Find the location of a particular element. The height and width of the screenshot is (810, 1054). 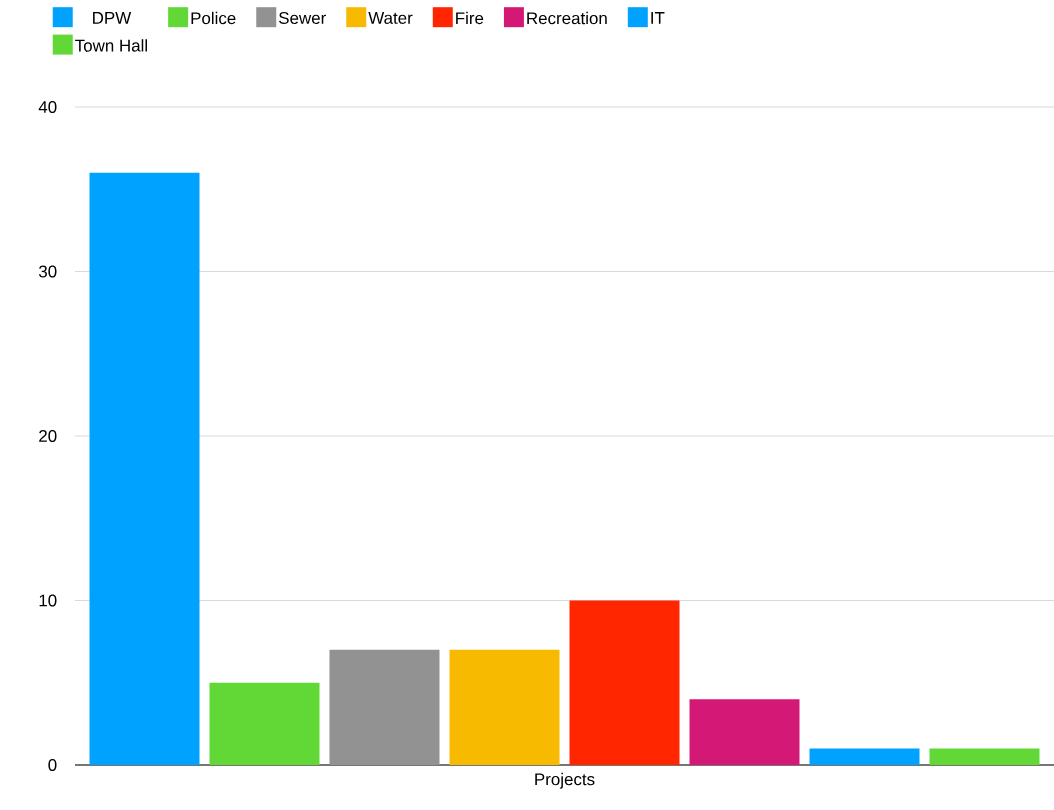

legend-label: Fire is located at coordinates (470, 18).